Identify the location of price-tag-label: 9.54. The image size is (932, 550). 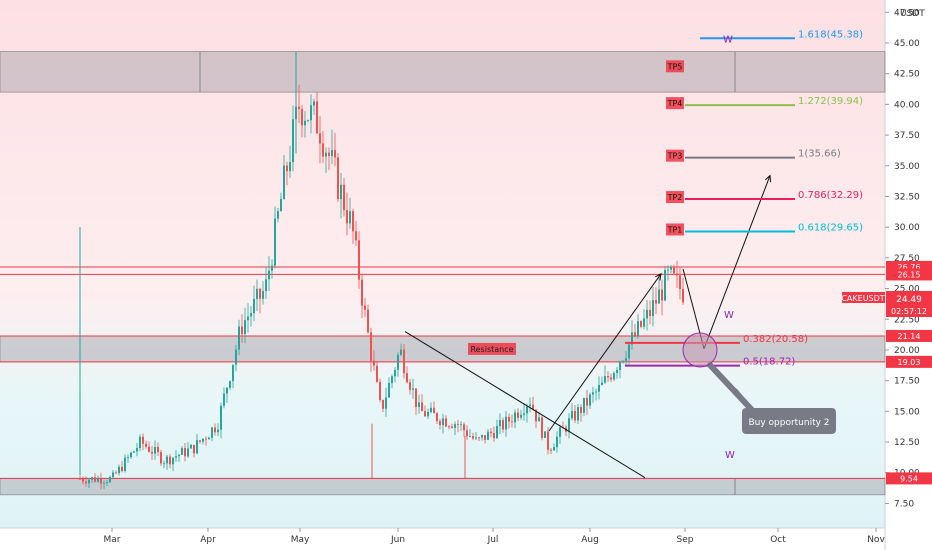
(909, 478).